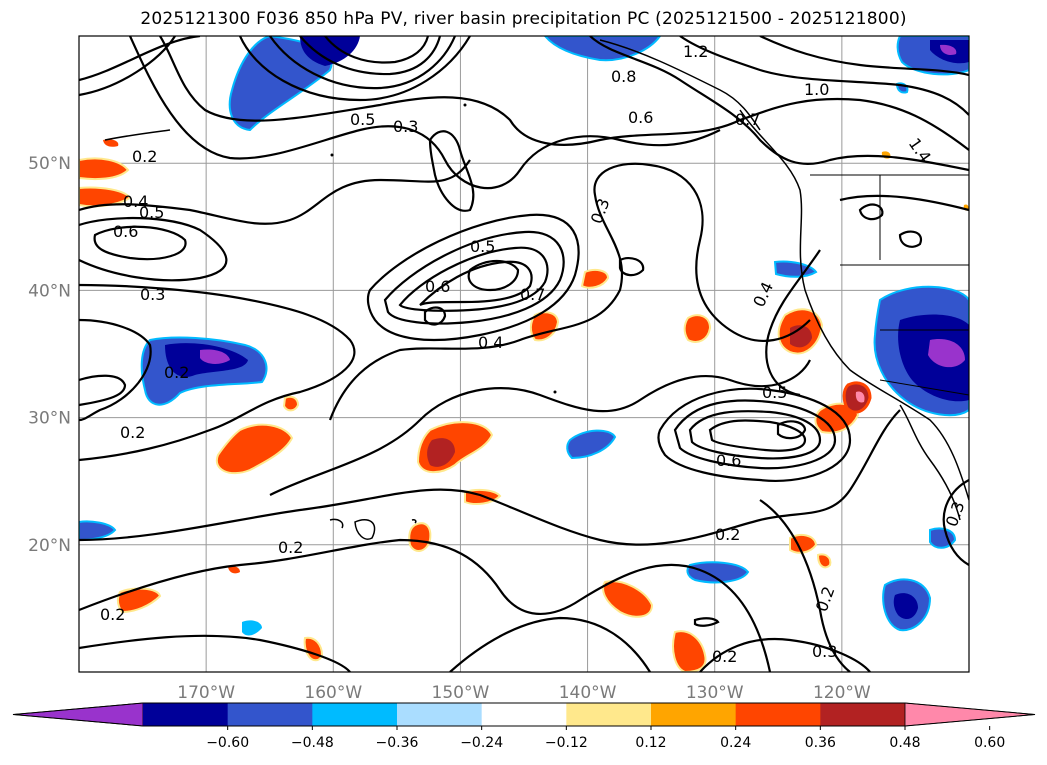  What do you see at coordinates (904, 743) in the screenshot?
I see `colorbar-tick-label: 0.48` at bounding box center [904, 743].